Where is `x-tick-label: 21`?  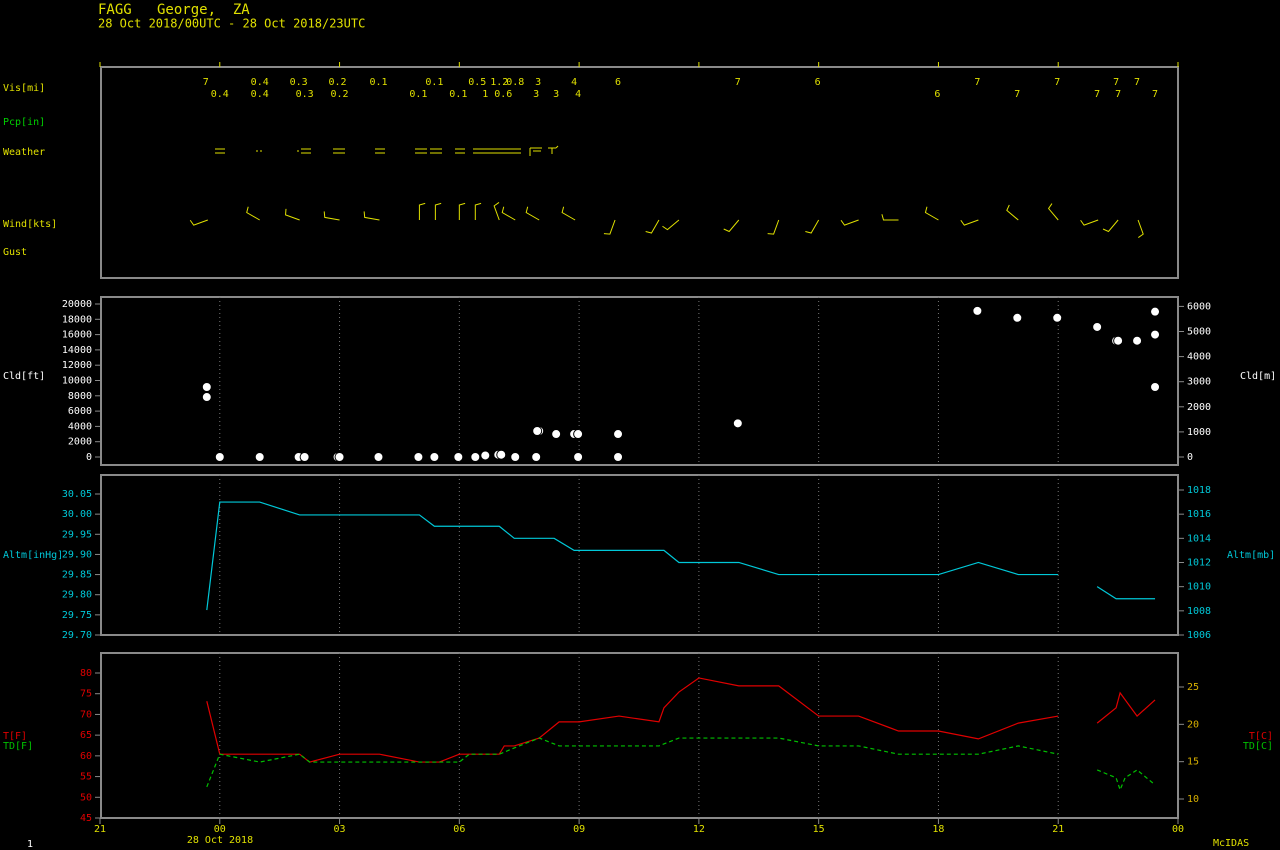 x-tick-label: 21 is located at coordinates (1058, 829).